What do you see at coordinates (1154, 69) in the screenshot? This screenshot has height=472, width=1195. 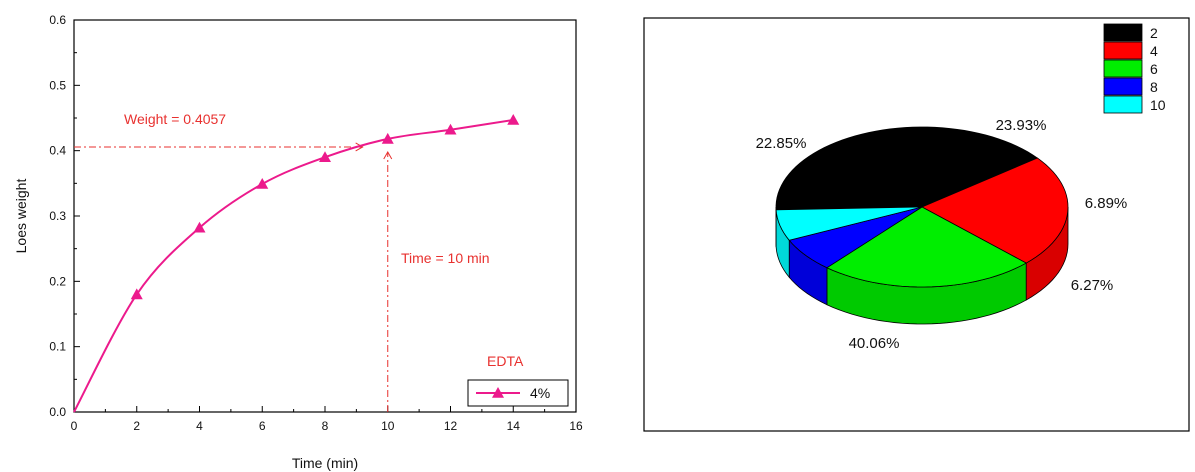 I see `pie-legend-label: 6` at bounding box center [1154, 69].